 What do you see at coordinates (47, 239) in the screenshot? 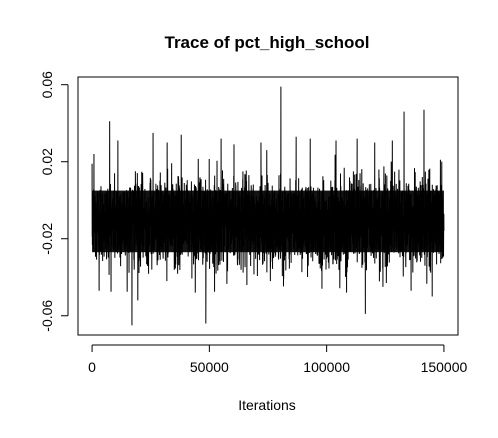
I see `y-tick-label: -0.02` at bounding box center [47, 239].